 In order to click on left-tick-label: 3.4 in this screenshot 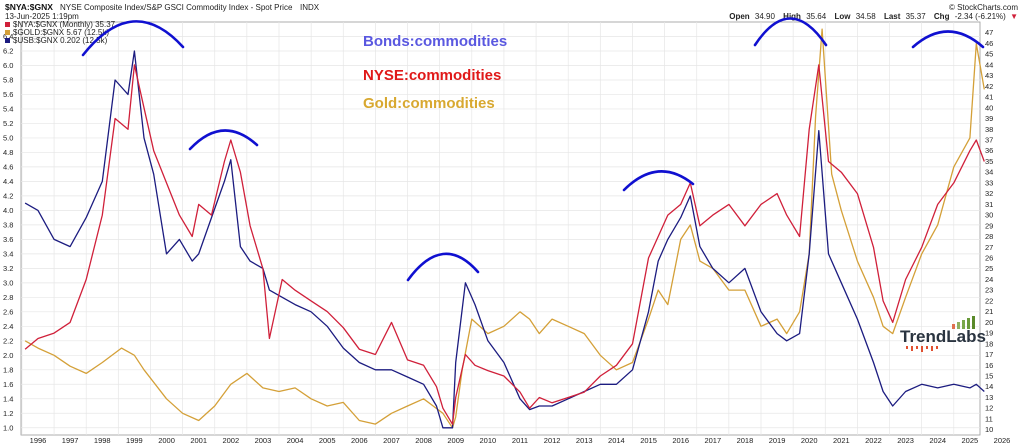, I will do `click(8, 253)`.